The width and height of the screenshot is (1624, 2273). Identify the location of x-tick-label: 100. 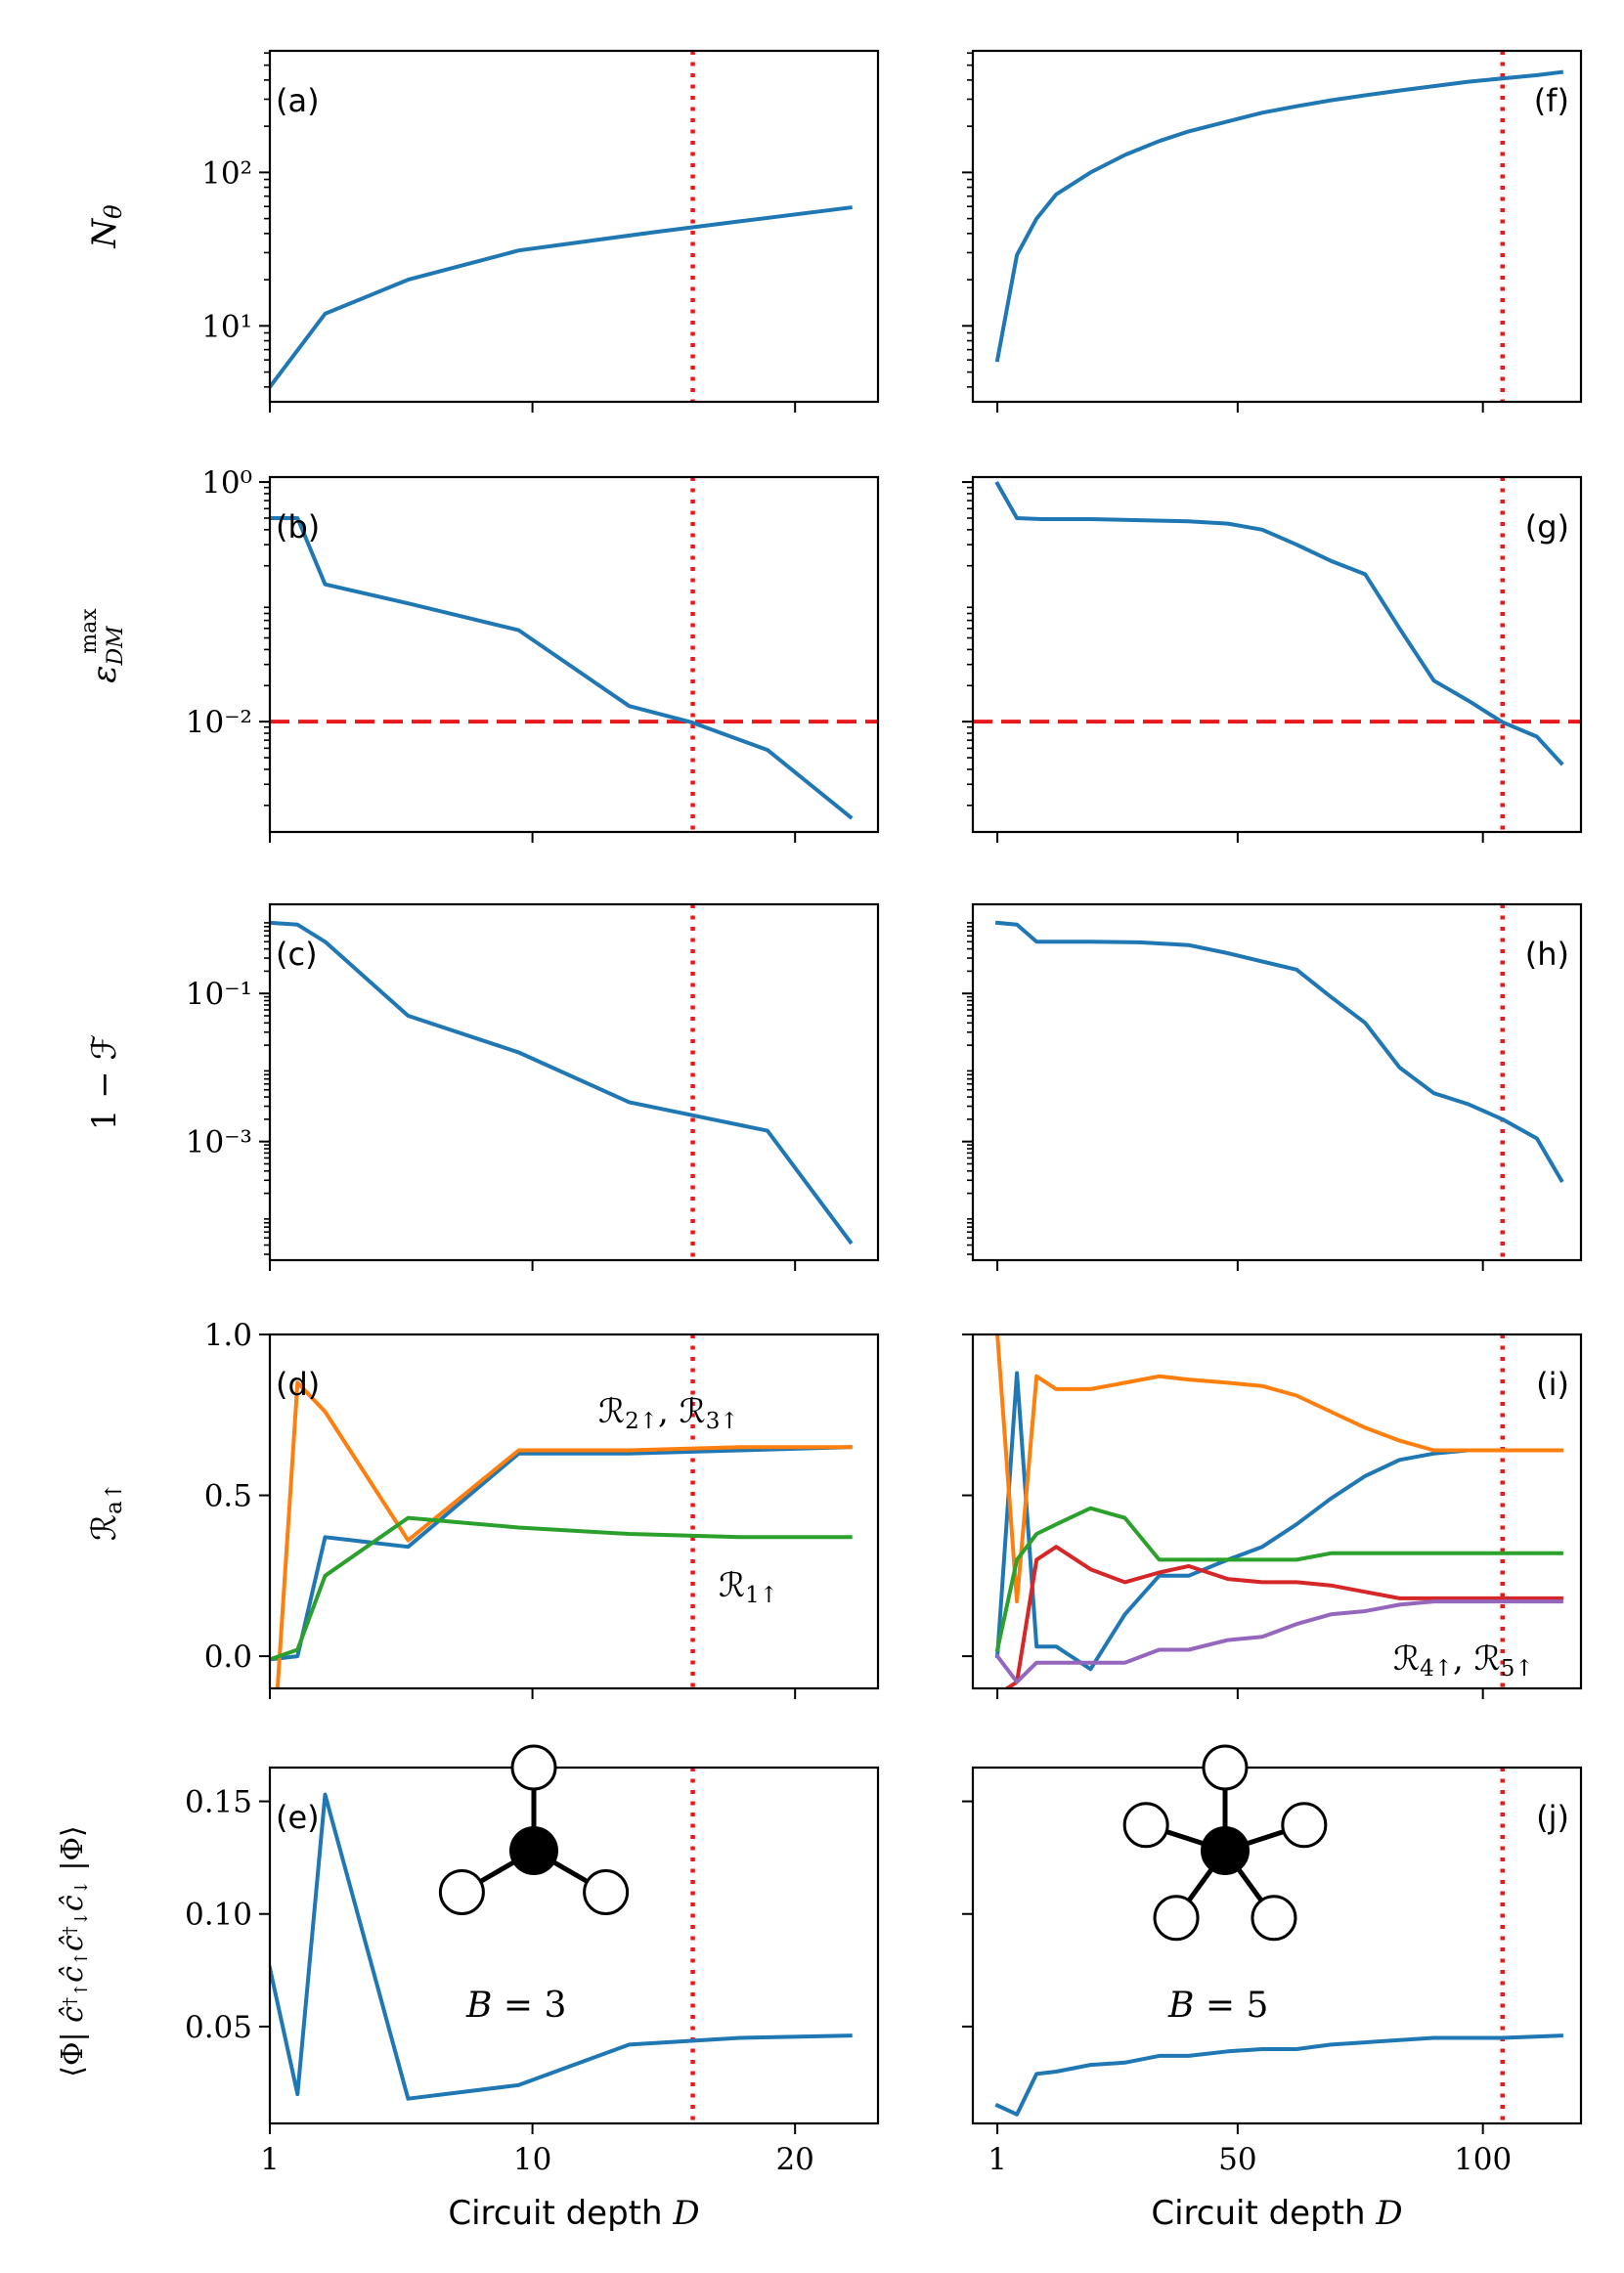
(1483, 2159).